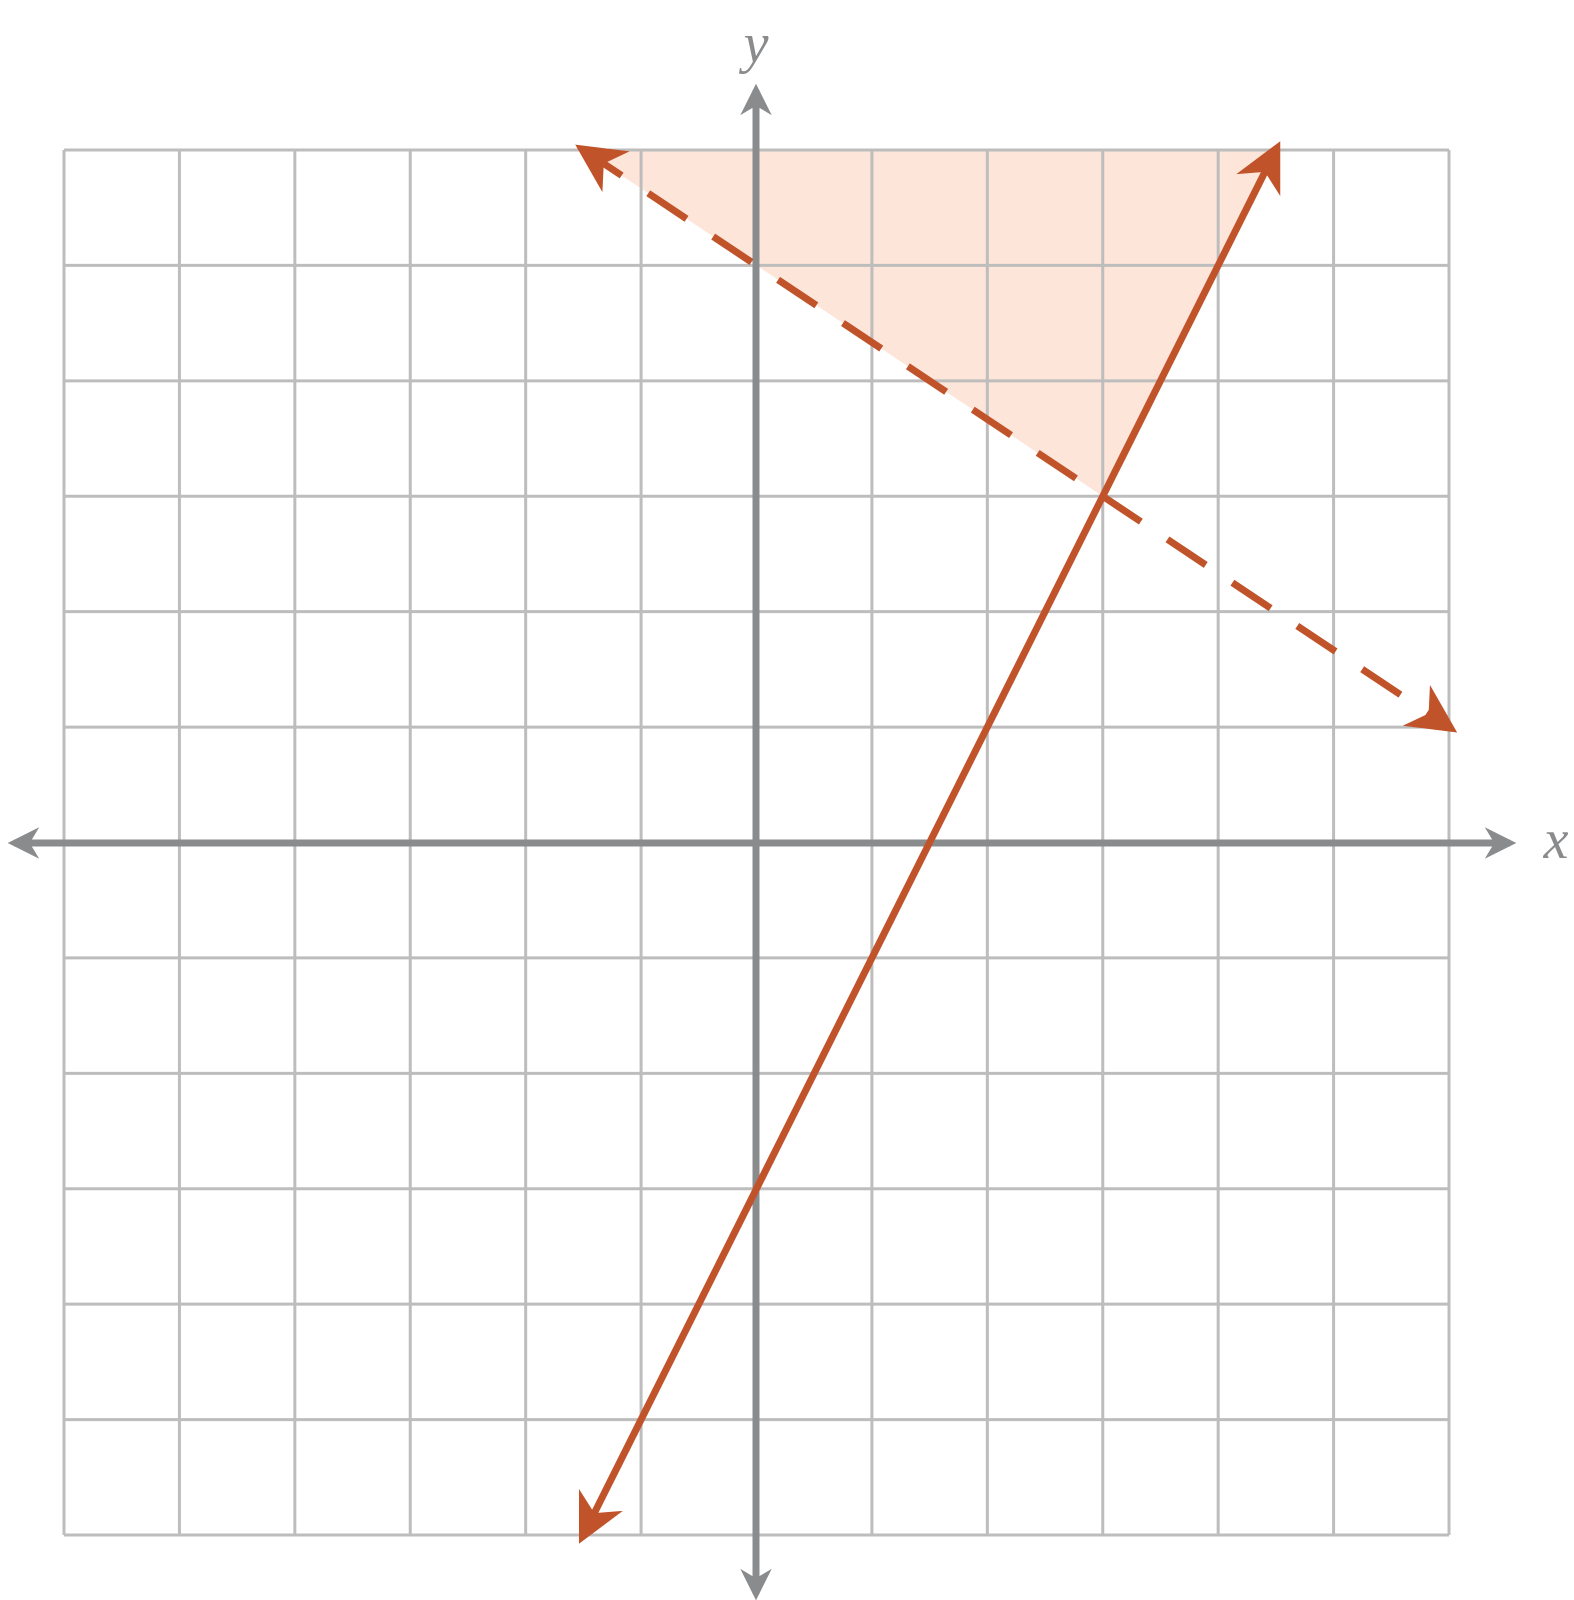 This screenshot has width=1574, height=1600. I want to click on x-axis-label: x, so click(1556, 840).